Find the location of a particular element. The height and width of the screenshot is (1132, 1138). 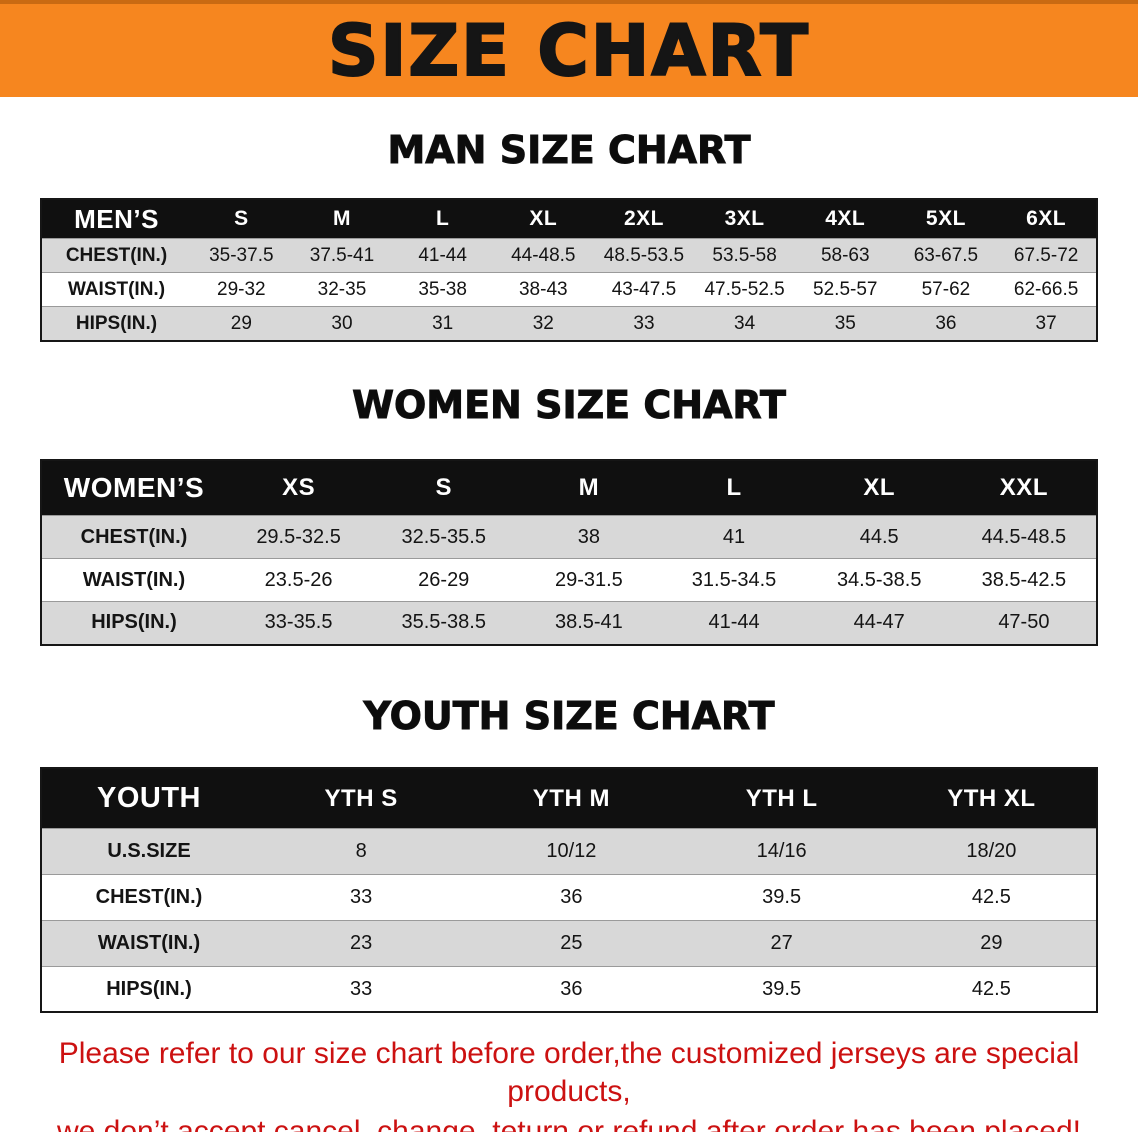

value-cell: 25 is located at coordinates (571, 942).